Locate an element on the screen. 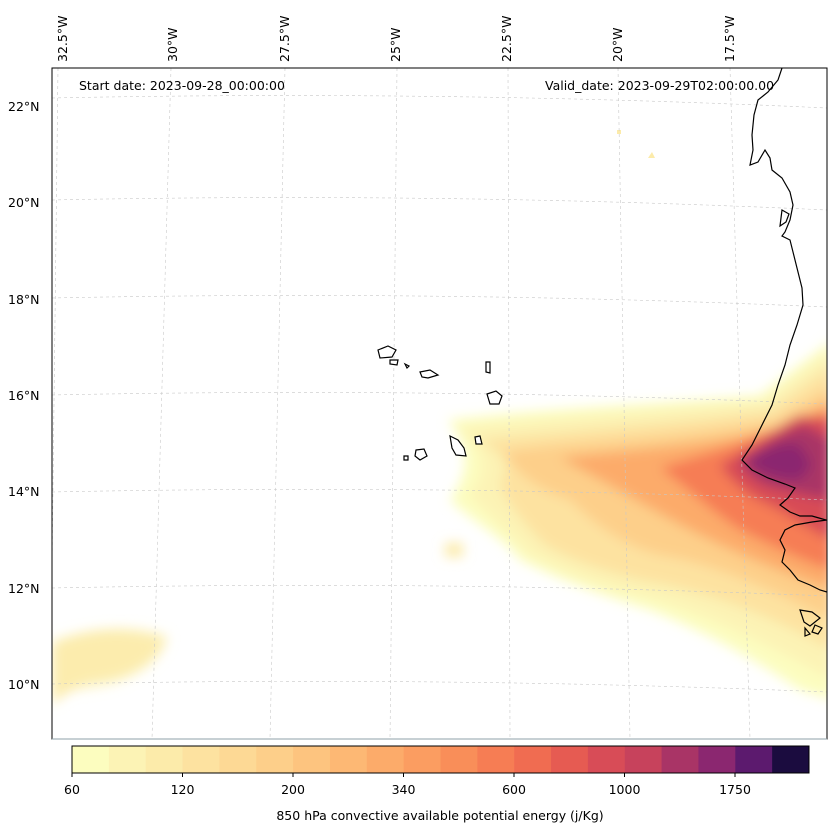 This screenshot has width=837, height=836. colorbar-tick-label: 340 is located at coordinates (404, 789).